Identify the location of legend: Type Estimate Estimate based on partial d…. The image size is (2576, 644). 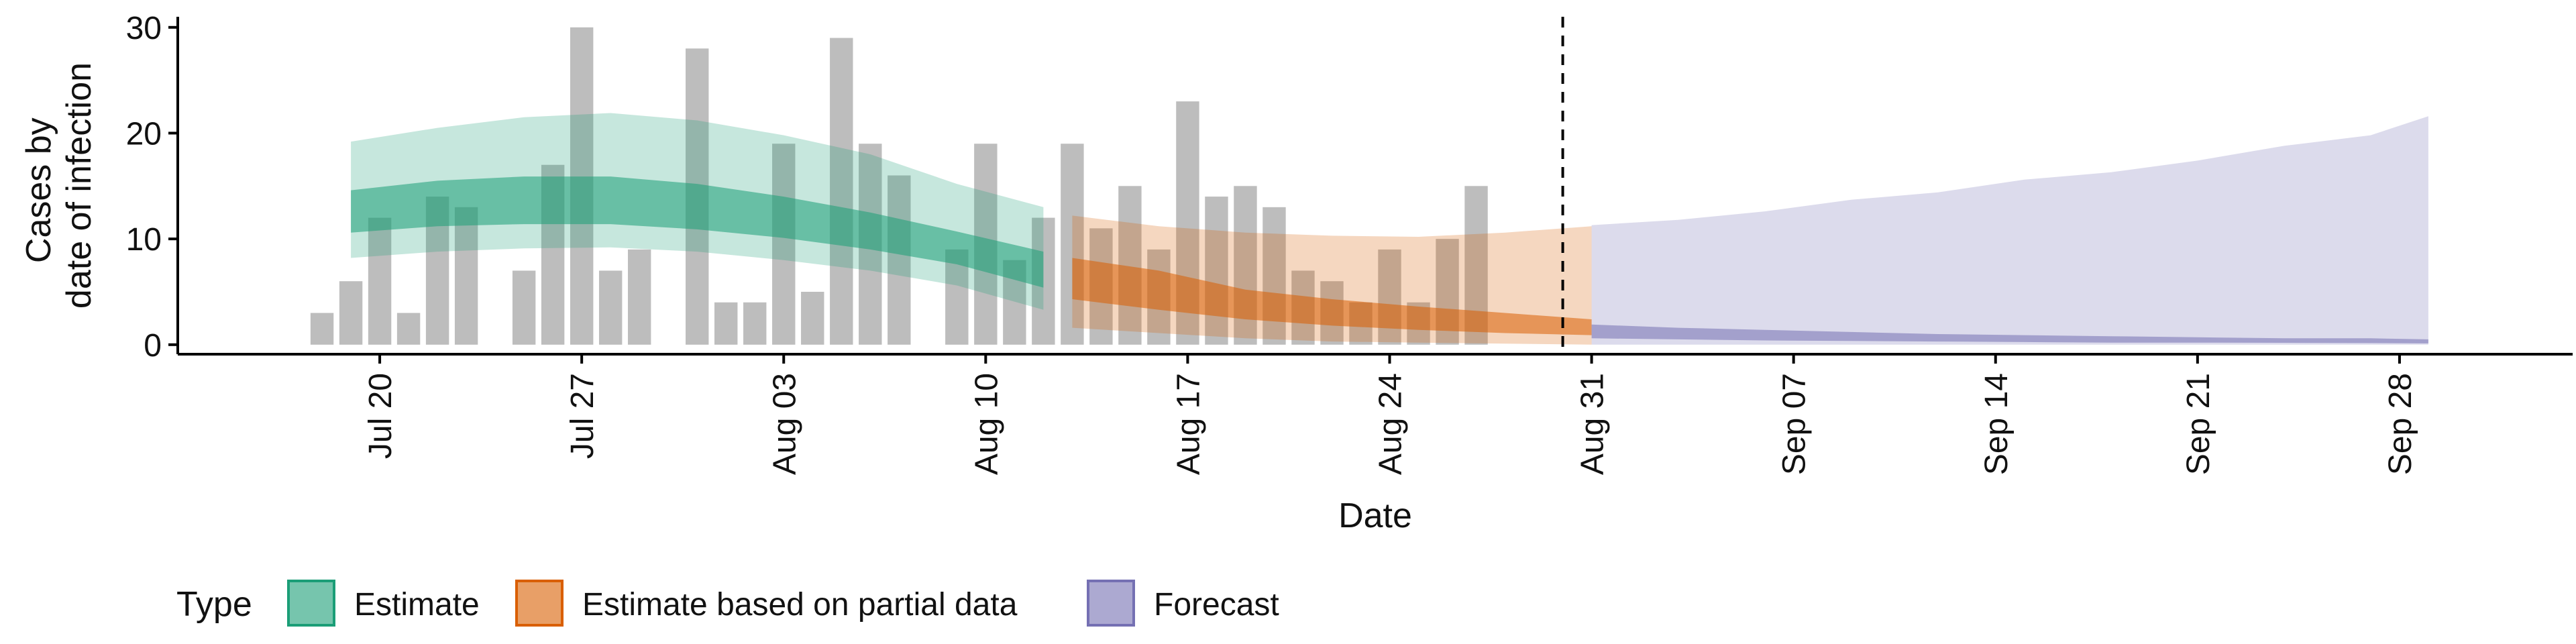
(727, 603).